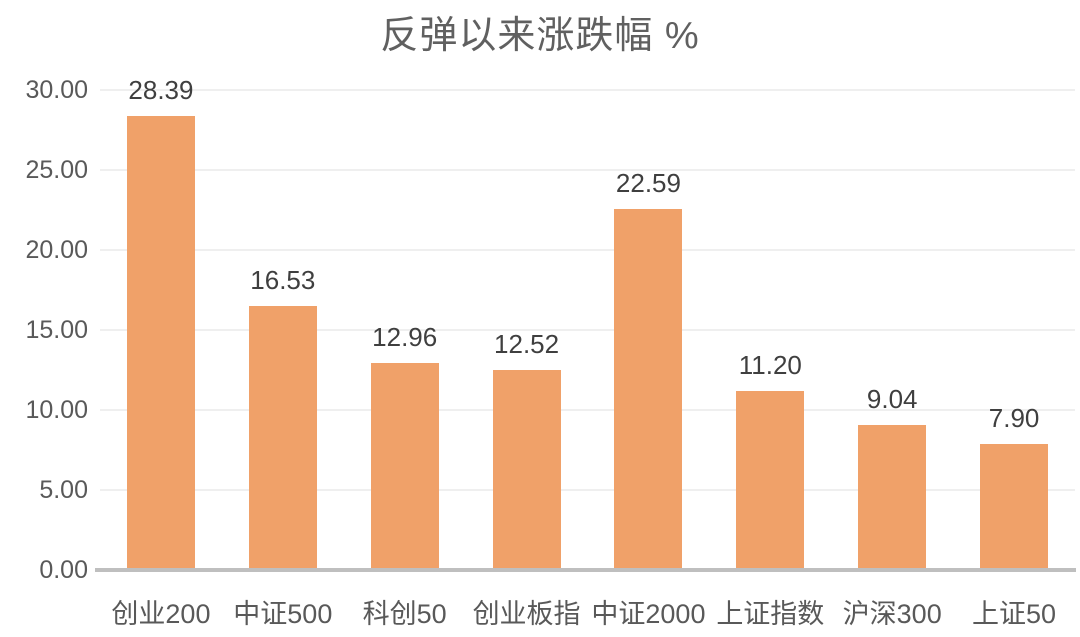  I want to click on bar-value-label: 12.96, so click(405, 336).